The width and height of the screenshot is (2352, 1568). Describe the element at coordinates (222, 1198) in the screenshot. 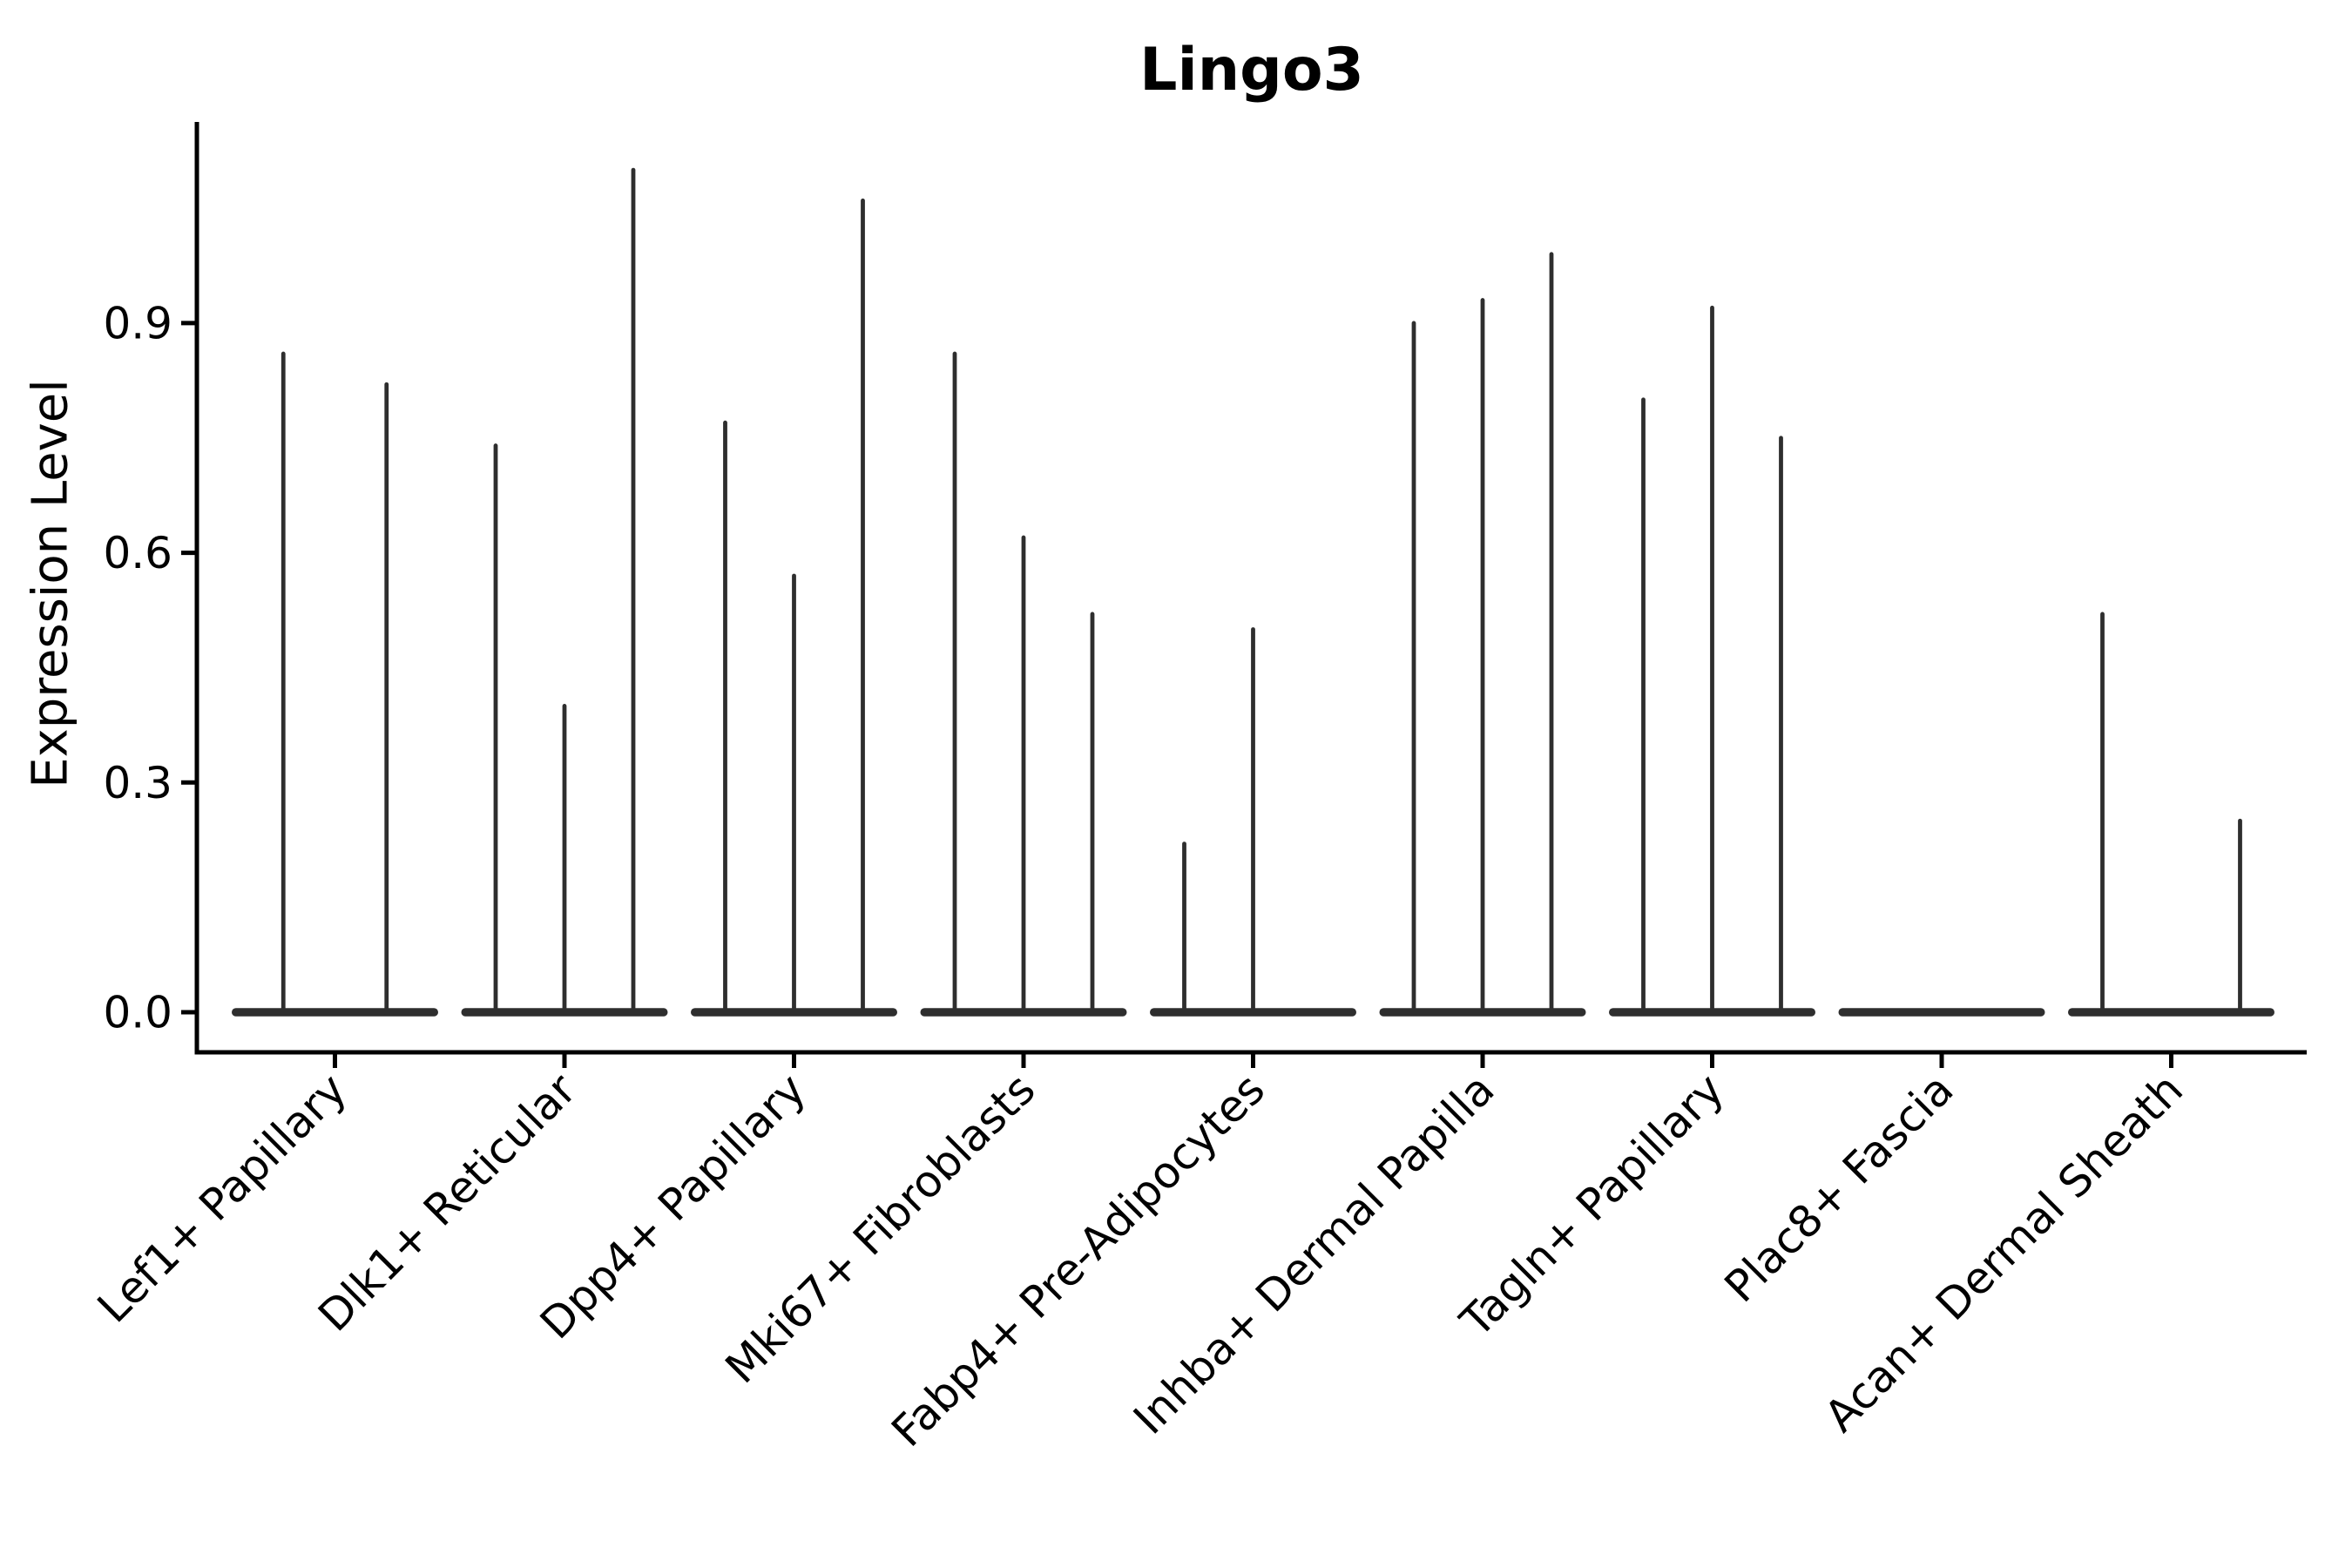

I see `x-tick-label: Lef1+ Papillary` at that location.